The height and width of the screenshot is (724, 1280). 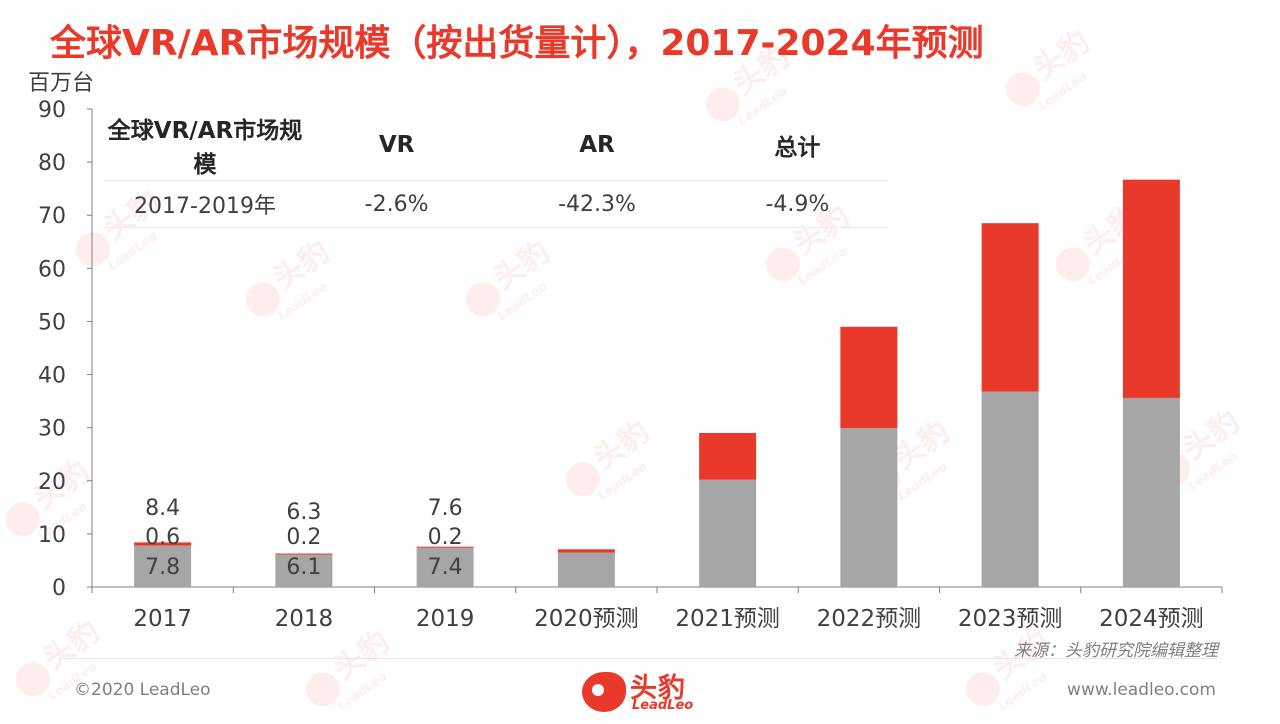 What do you see at coordinates (597, 145) in the screenshot?
I see `table-header-cell: AR` at bounding box center [597, 145].